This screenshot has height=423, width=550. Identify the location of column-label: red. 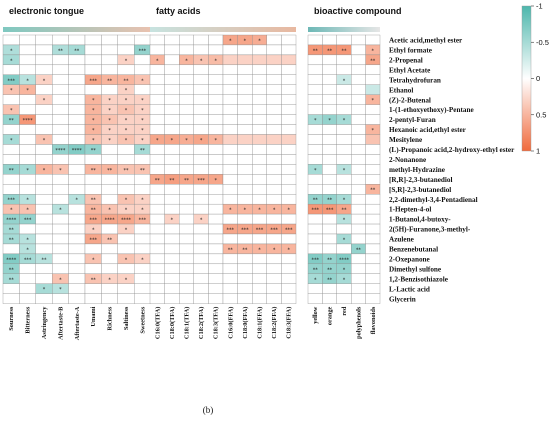
(344, 310).